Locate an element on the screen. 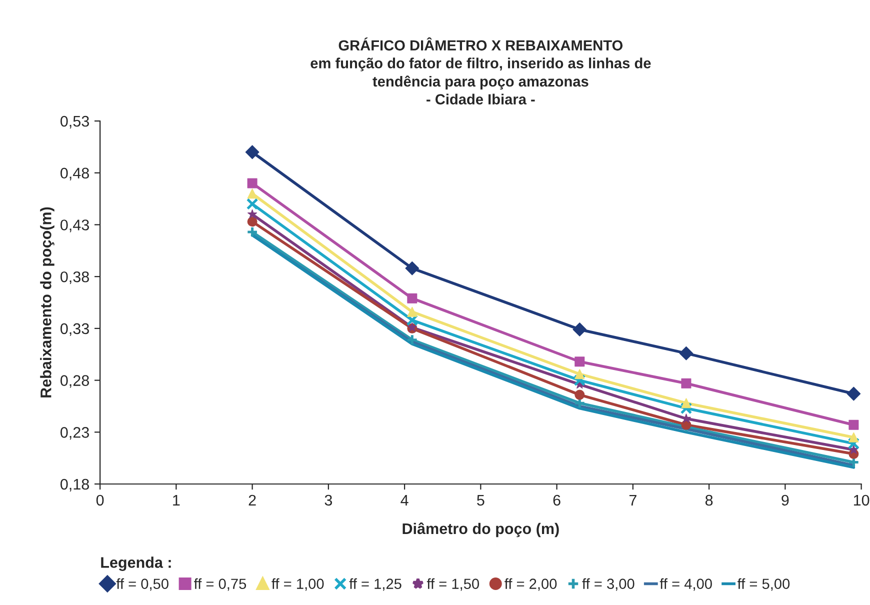  x-tick-label: 9 is located at coordinates (785, 500).